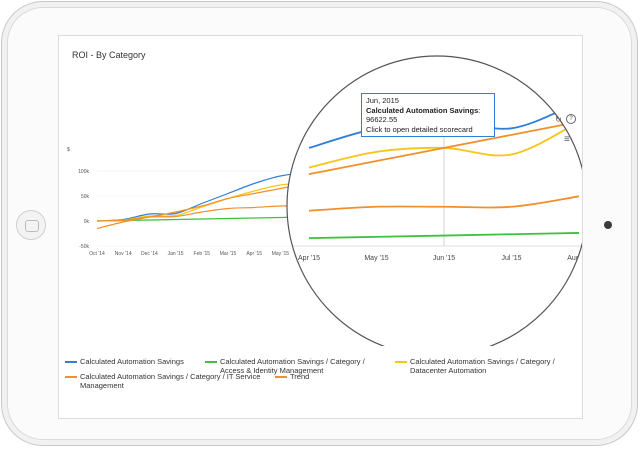 The image size is (641, 449). Describe the element at coordinates (254, 254) in the screenshot. I see `x-tick-label: Apr '15` at that location.